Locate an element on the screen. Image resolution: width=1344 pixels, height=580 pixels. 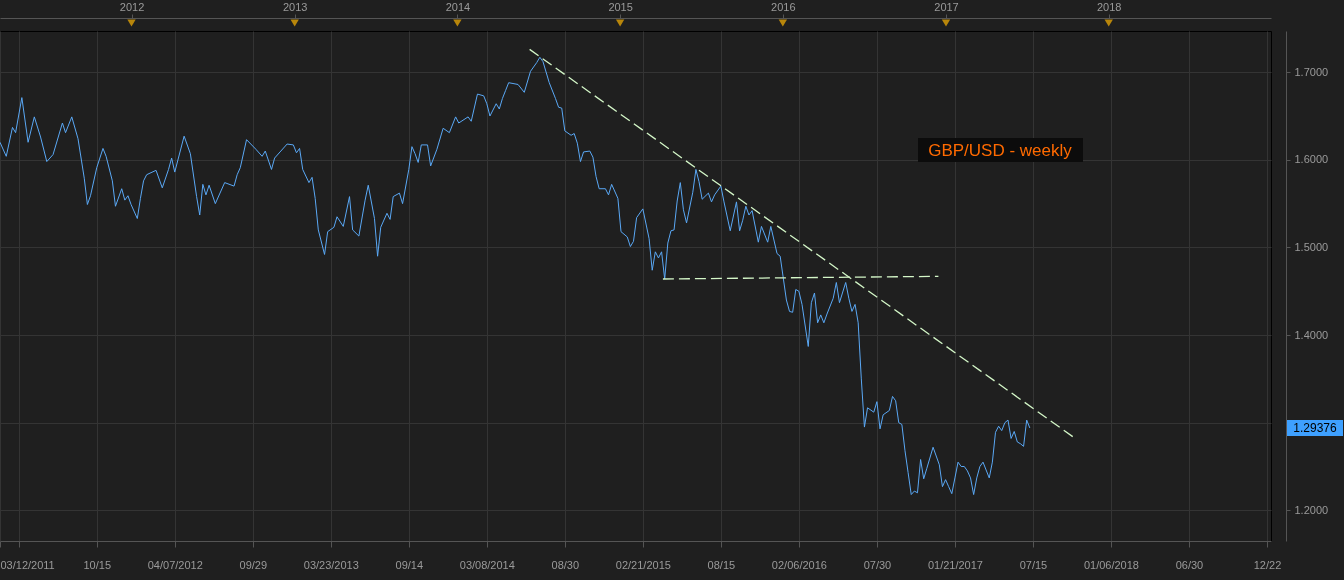
x2-tick-label: 2015 is located at coordinates (620, 6).